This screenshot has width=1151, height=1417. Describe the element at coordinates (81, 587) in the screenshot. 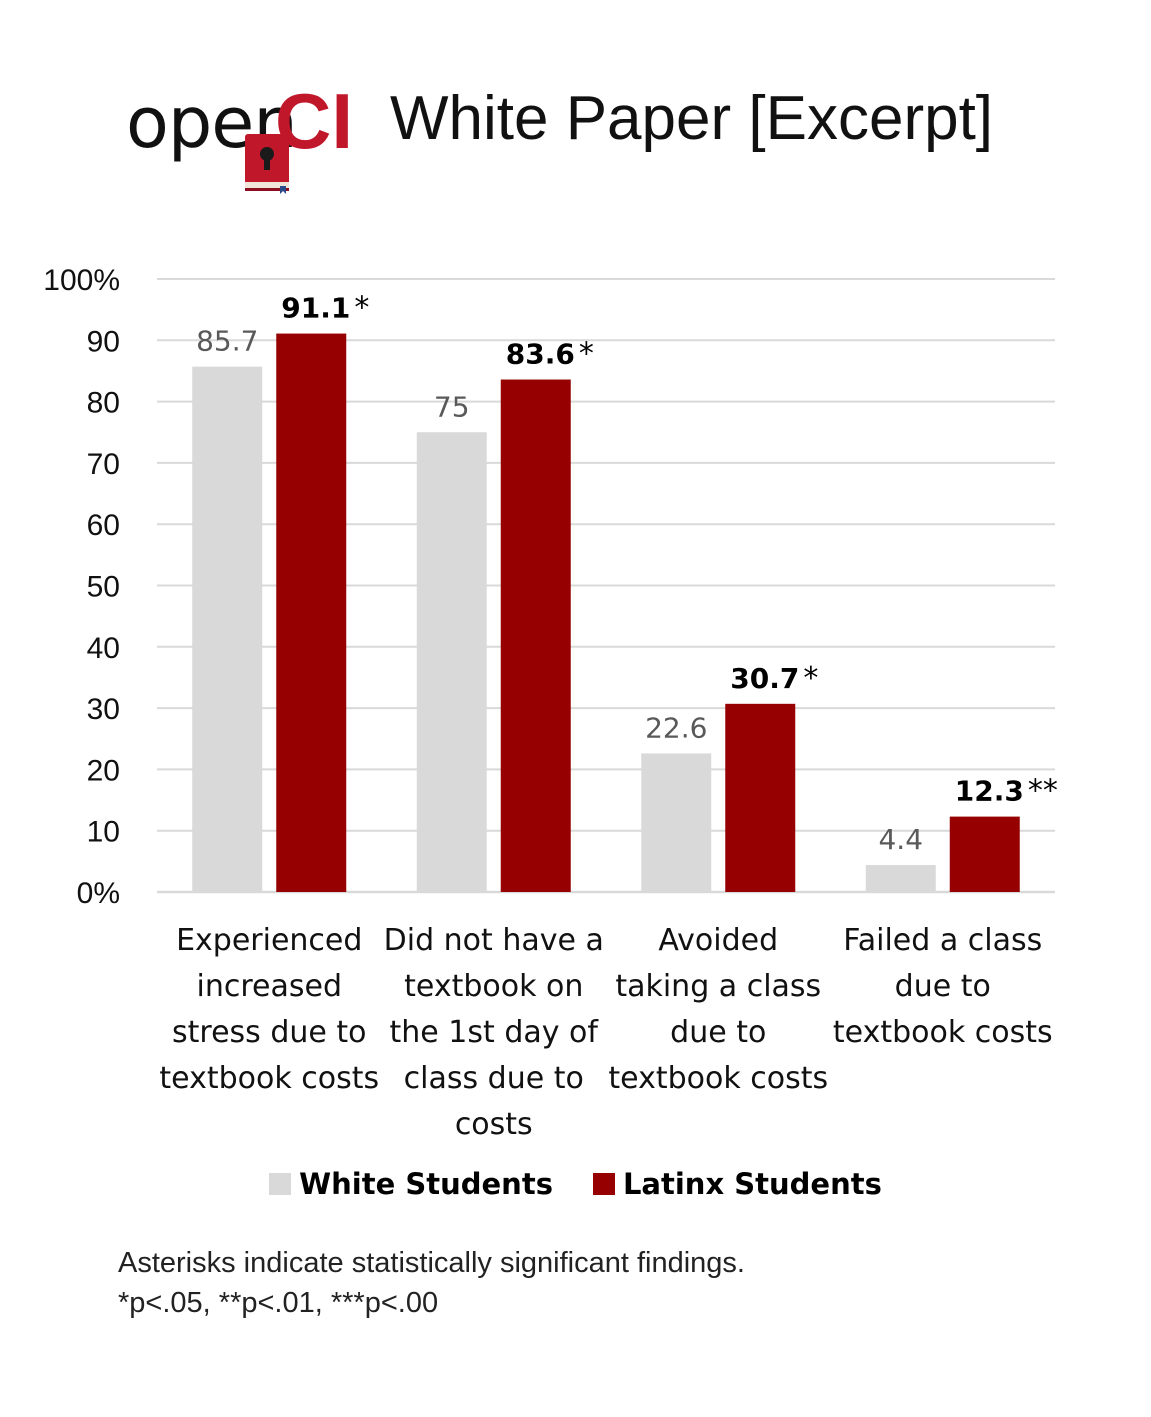

I see `y-axis-ticks: 0% 10 20 30 40 50 60 70 80 90 100%` at that location.